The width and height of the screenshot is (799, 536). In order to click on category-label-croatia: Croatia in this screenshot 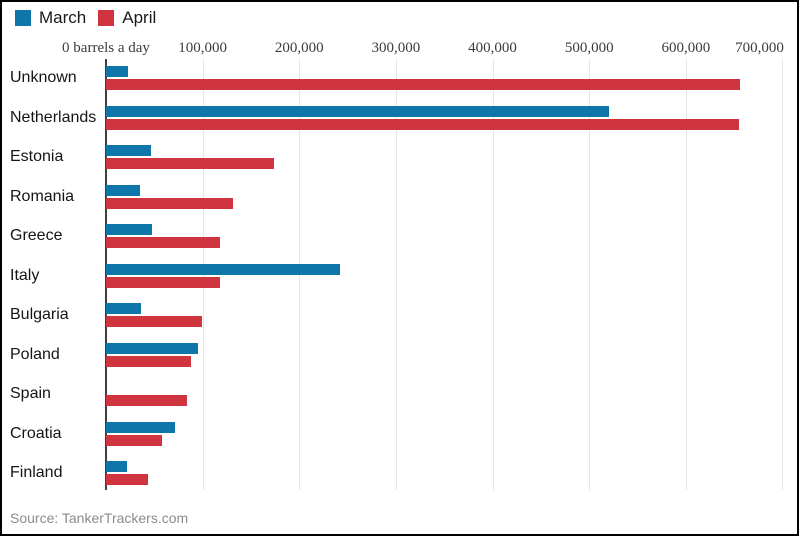, I will do `click(36, 433)`.